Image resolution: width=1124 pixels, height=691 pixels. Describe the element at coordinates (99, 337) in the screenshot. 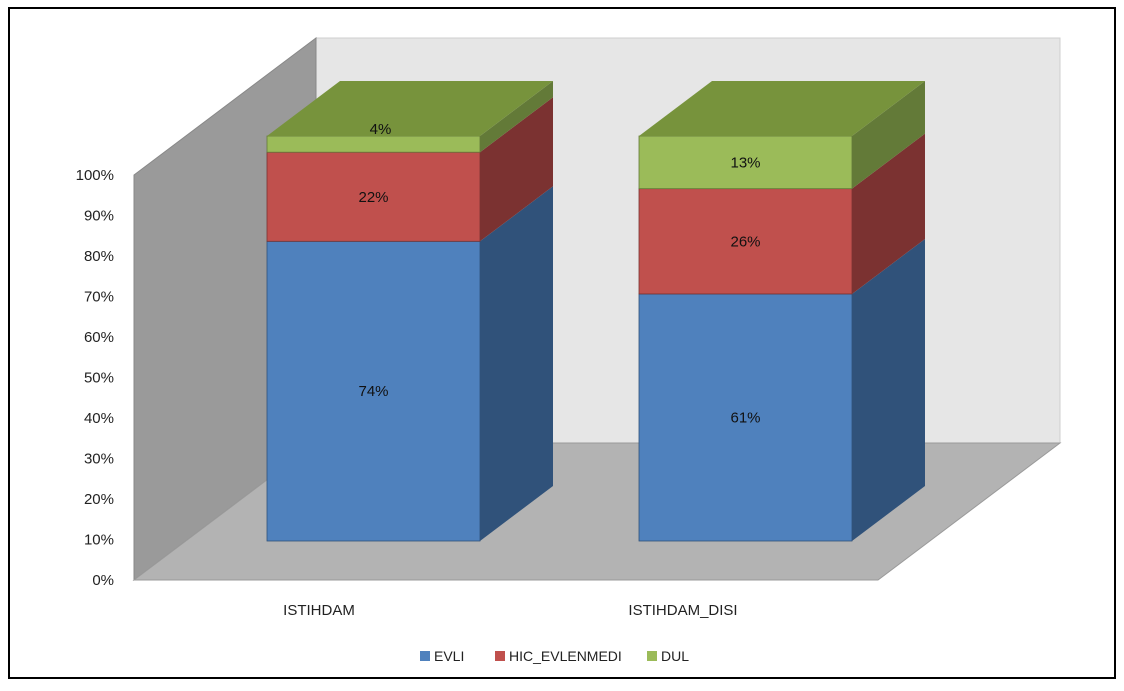

I see `y-tick-label: 60%` at that location.